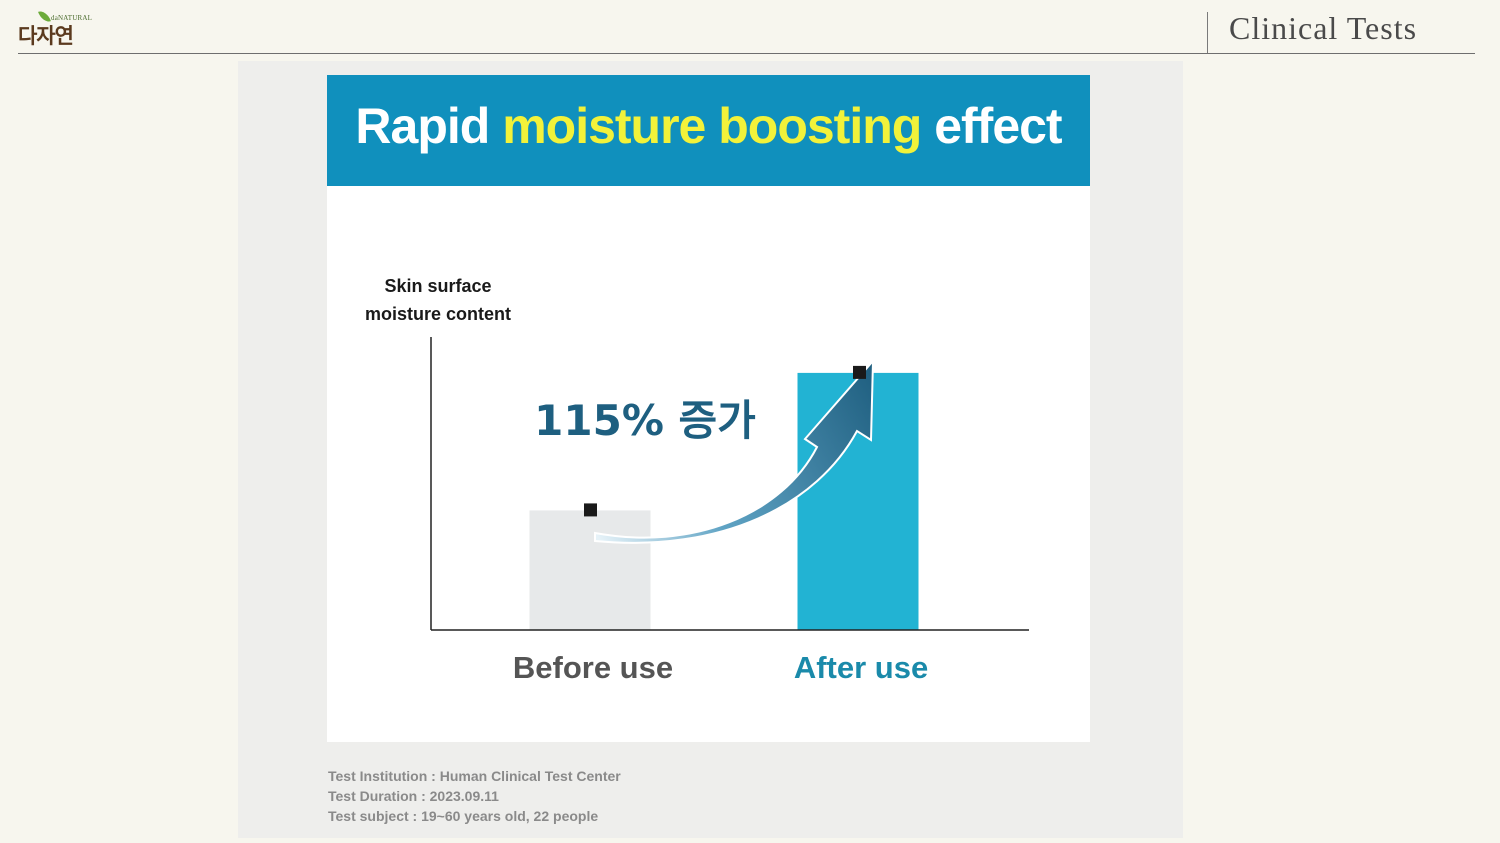  Describe the element at coordinates (1323, 28) in the screenshot. I see `page-title: Clinical Tests` at that location.